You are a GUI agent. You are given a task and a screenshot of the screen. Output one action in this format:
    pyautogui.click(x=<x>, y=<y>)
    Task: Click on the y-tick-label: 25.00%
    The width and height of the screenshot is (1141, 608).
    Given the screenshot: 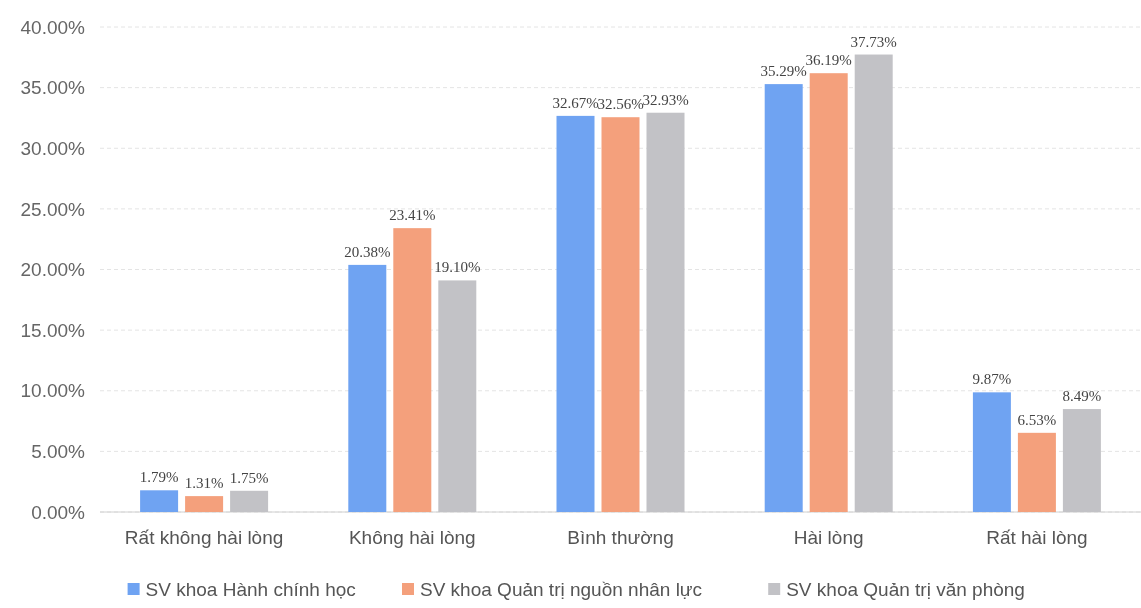 What is the action you would take?
    pyautogui.click(x=53, y=209)
    